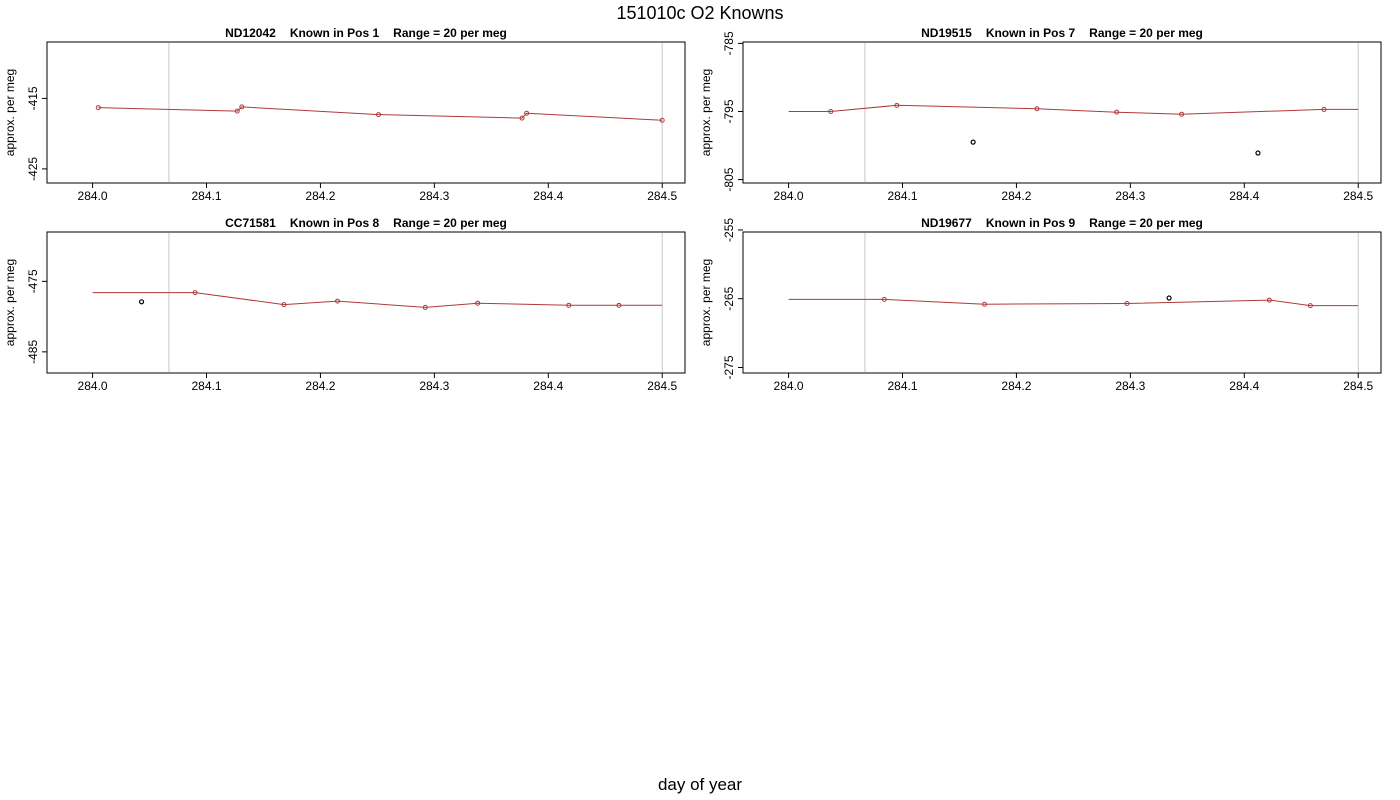 This screenshot has height=800, width=1400. I want to click on panel-title-part-0: ND19677, so click(946, 223).